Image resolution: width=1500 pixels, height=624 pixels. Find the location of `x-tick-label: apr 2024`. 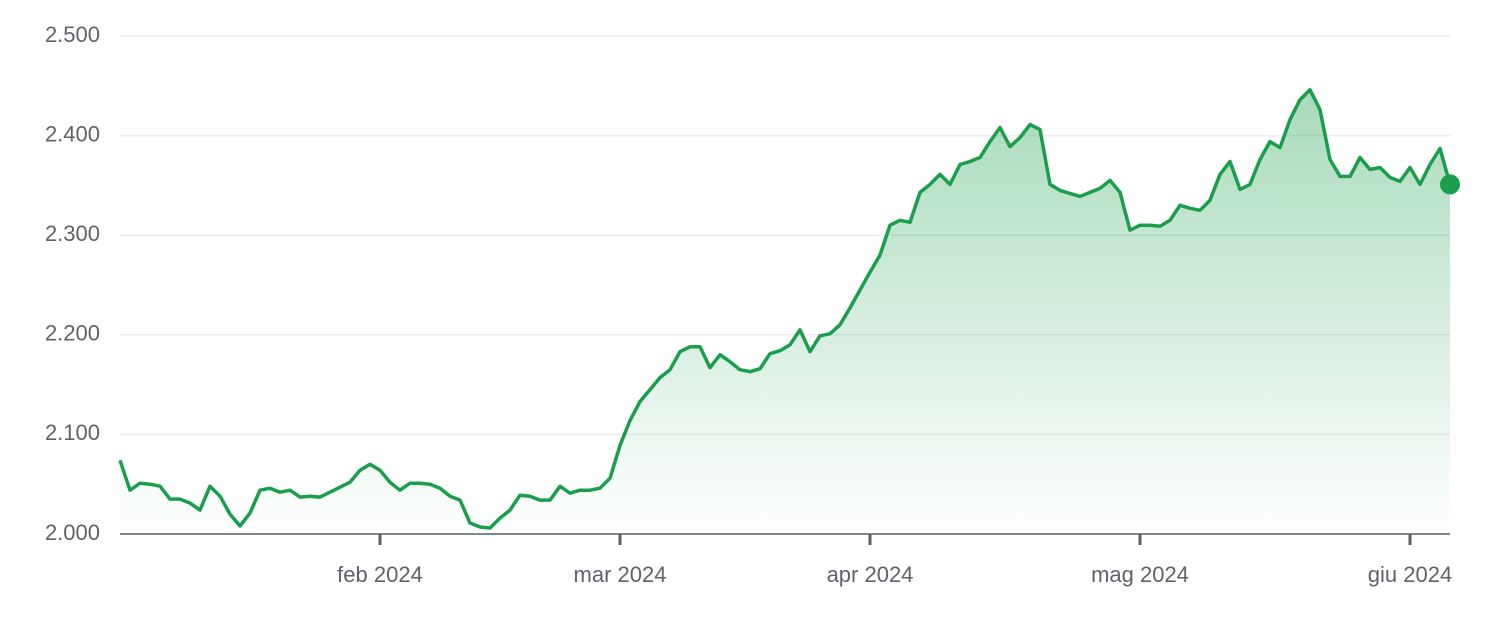

x-tick-label: apr 2024 is located at coordinates (870, 574).